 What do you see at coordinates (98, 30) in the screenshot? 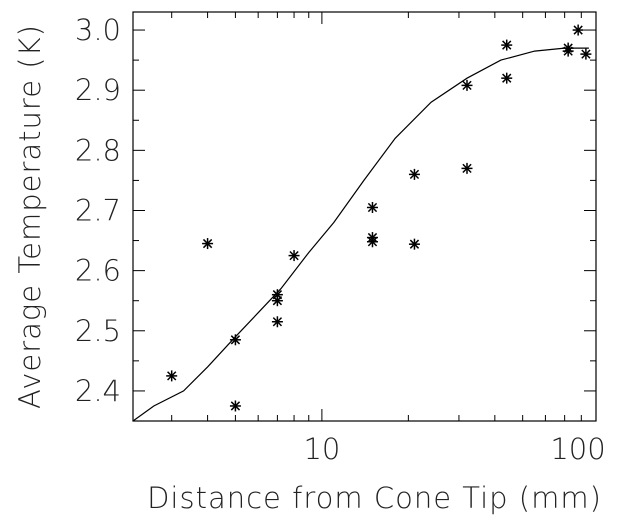
I see `y-tick-label: 3.0` at bounding box center [98, 30].